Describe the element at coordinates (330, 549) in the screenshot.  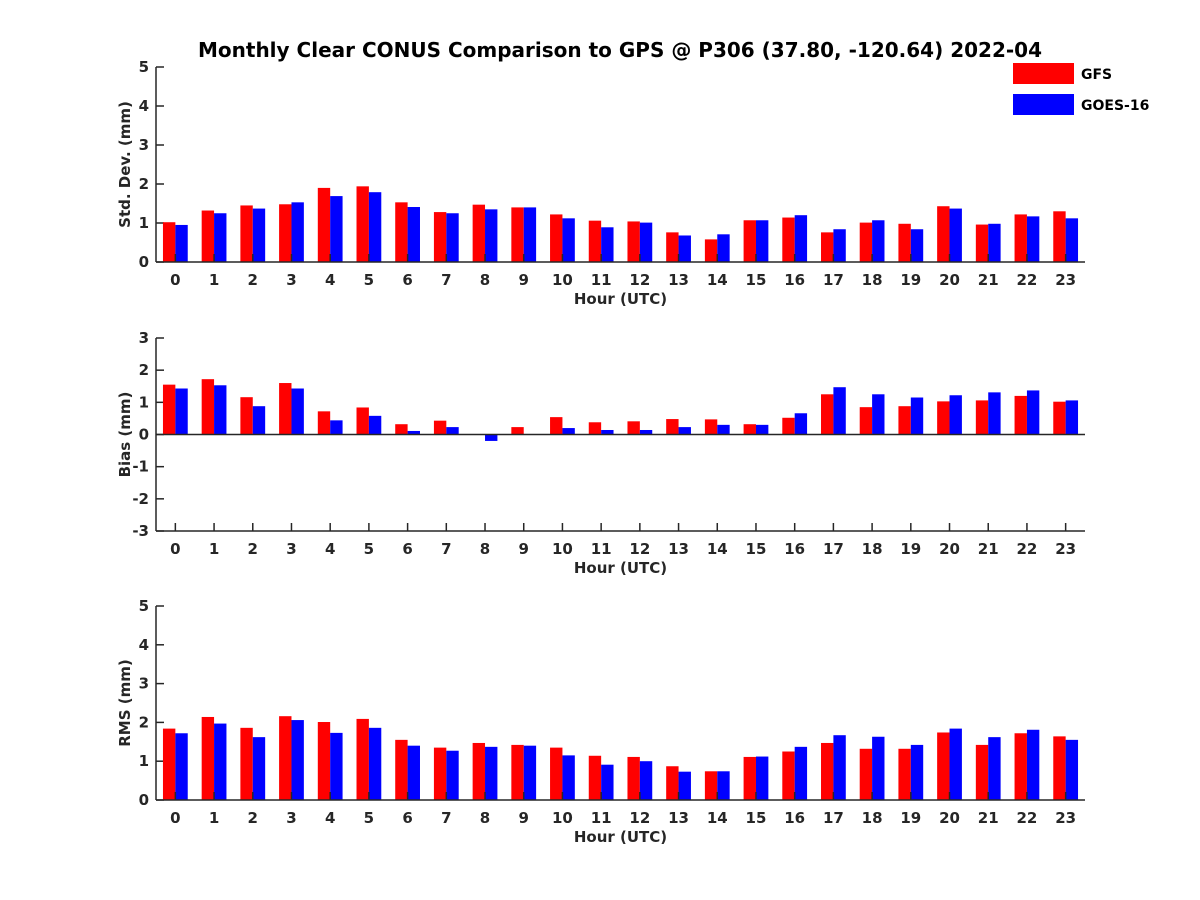
I see `x-tick-label: 4` at that location.